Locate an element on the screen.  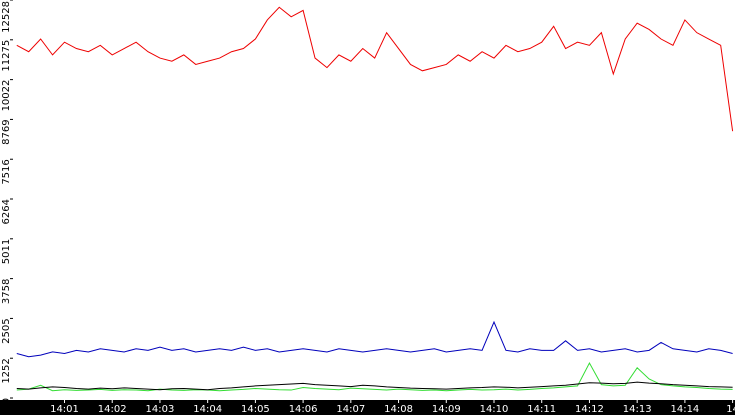
x-tick-label: 14:05 is located at coordinates (255, 409).